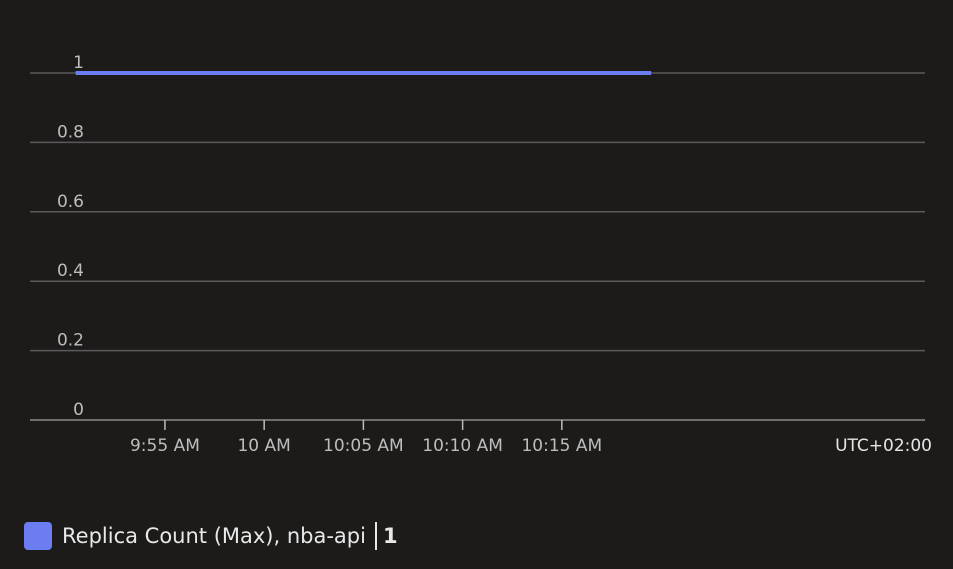 Image resolution: width=953 pixels, height=569 pixels. I want to click on y-tick-label: 0.8, so click(70, 132).